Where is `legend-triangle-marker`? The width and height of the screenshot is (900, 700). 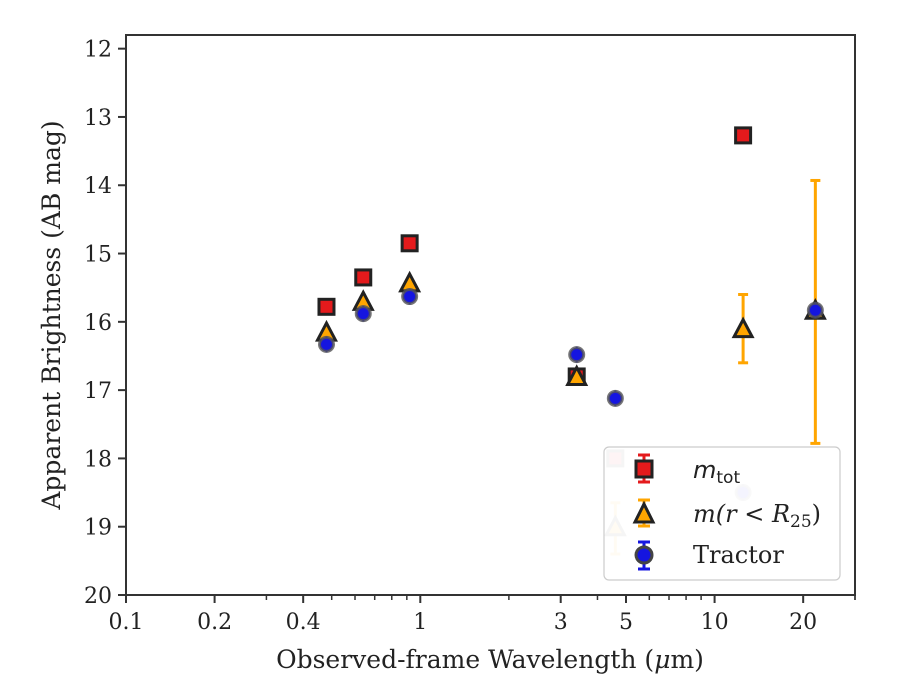
legend-triangle-marker is located at coordinates (644, 512).